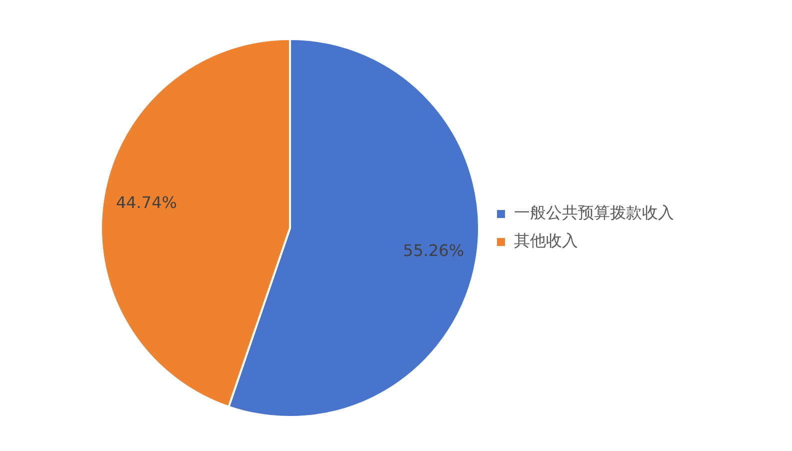 This screenshot has height=451, width=792. I want to click on data-label: 44.74%, so click(146, 202).